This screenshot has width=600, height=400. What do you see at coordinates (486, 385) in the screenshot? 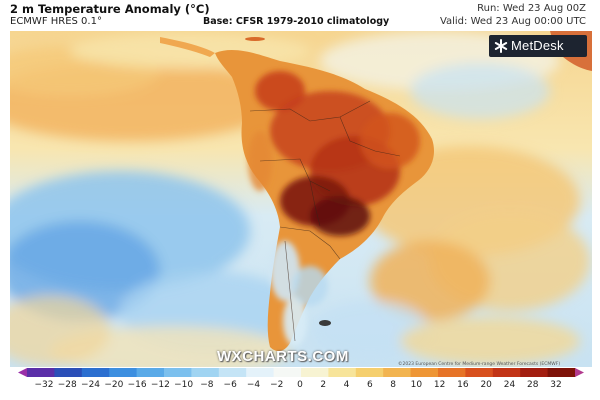
I see `colorbar-tick-label: 20` at bounding box center [486, 385].